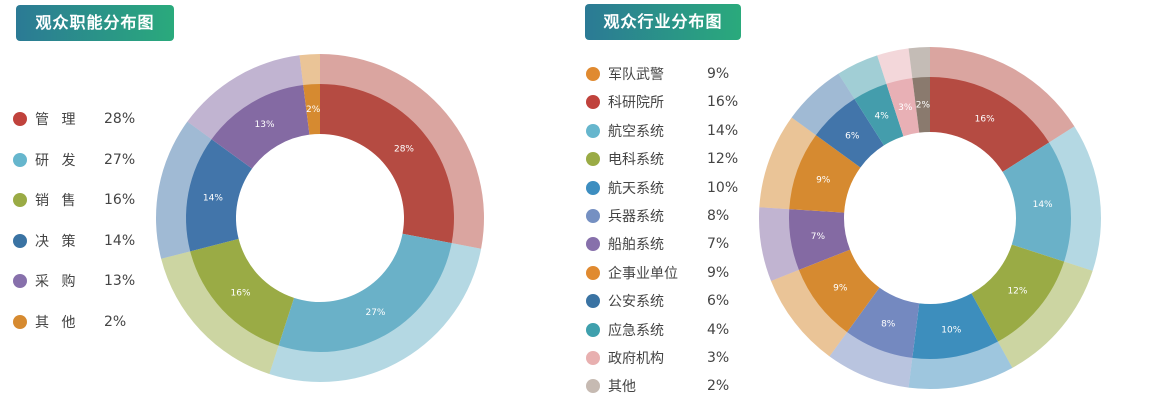  I want to click on slice-label: 4%, so click(882, 116).